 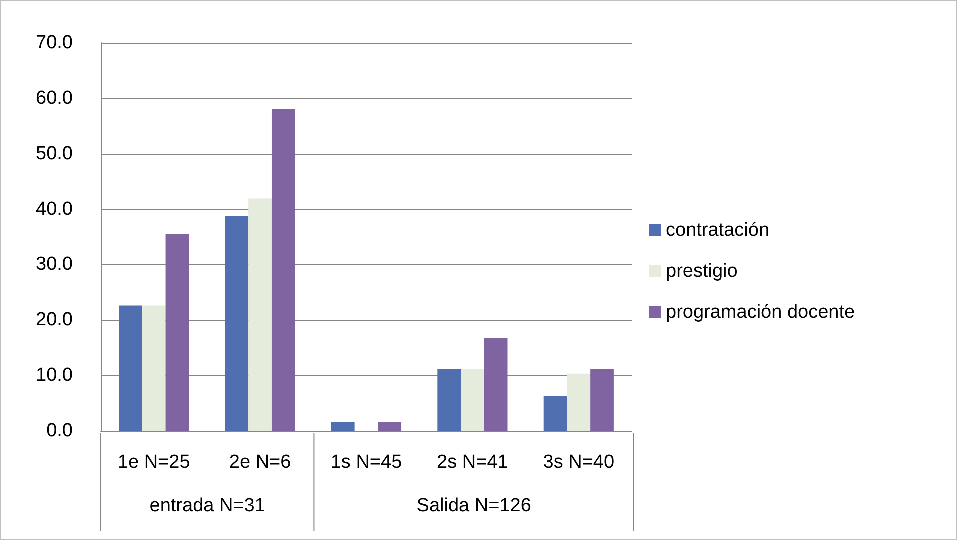 What do you see at coordinates (54, 265) in the screenshot?
I see `y-tick-label: 30.0` at bounding box center [54, 265].